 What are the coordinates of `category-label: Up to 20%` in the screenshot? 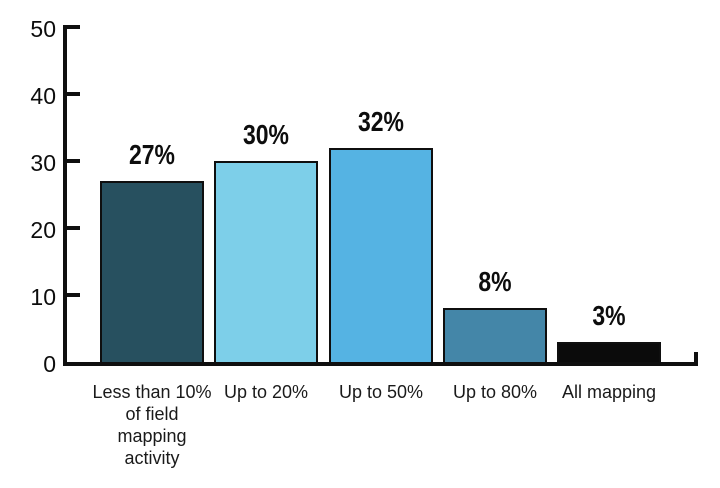 It's located at (266, 392).